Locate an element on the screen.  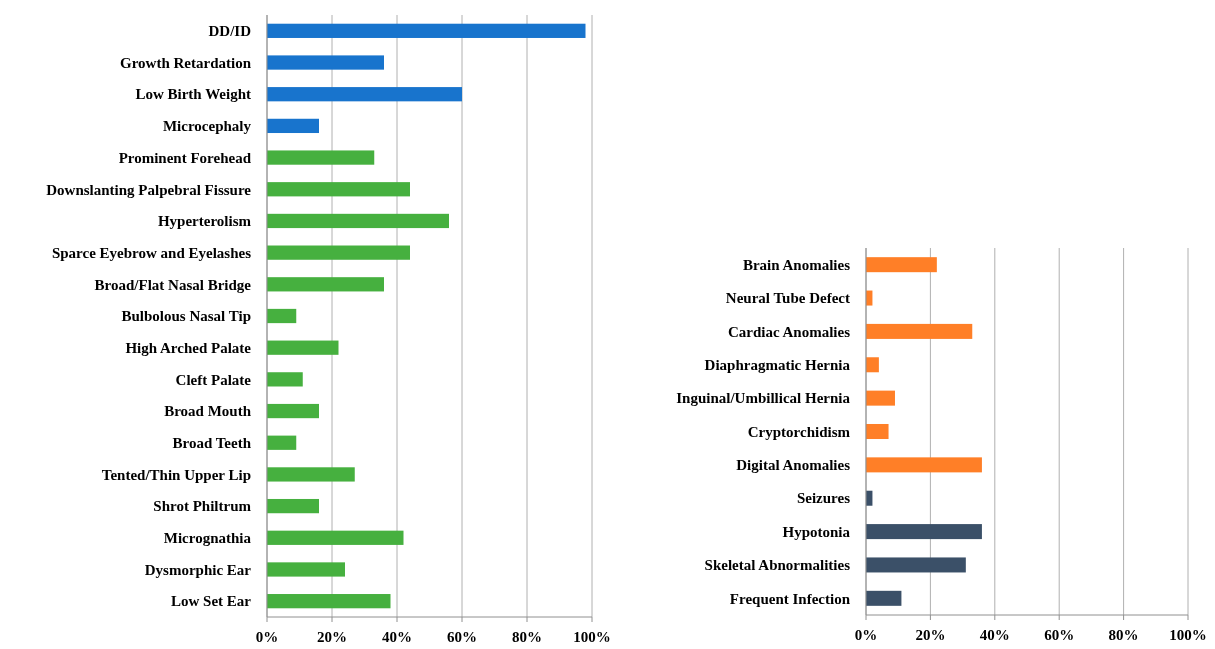
y-tick-label: Frequent Infection is located at coordinates (790, 598).